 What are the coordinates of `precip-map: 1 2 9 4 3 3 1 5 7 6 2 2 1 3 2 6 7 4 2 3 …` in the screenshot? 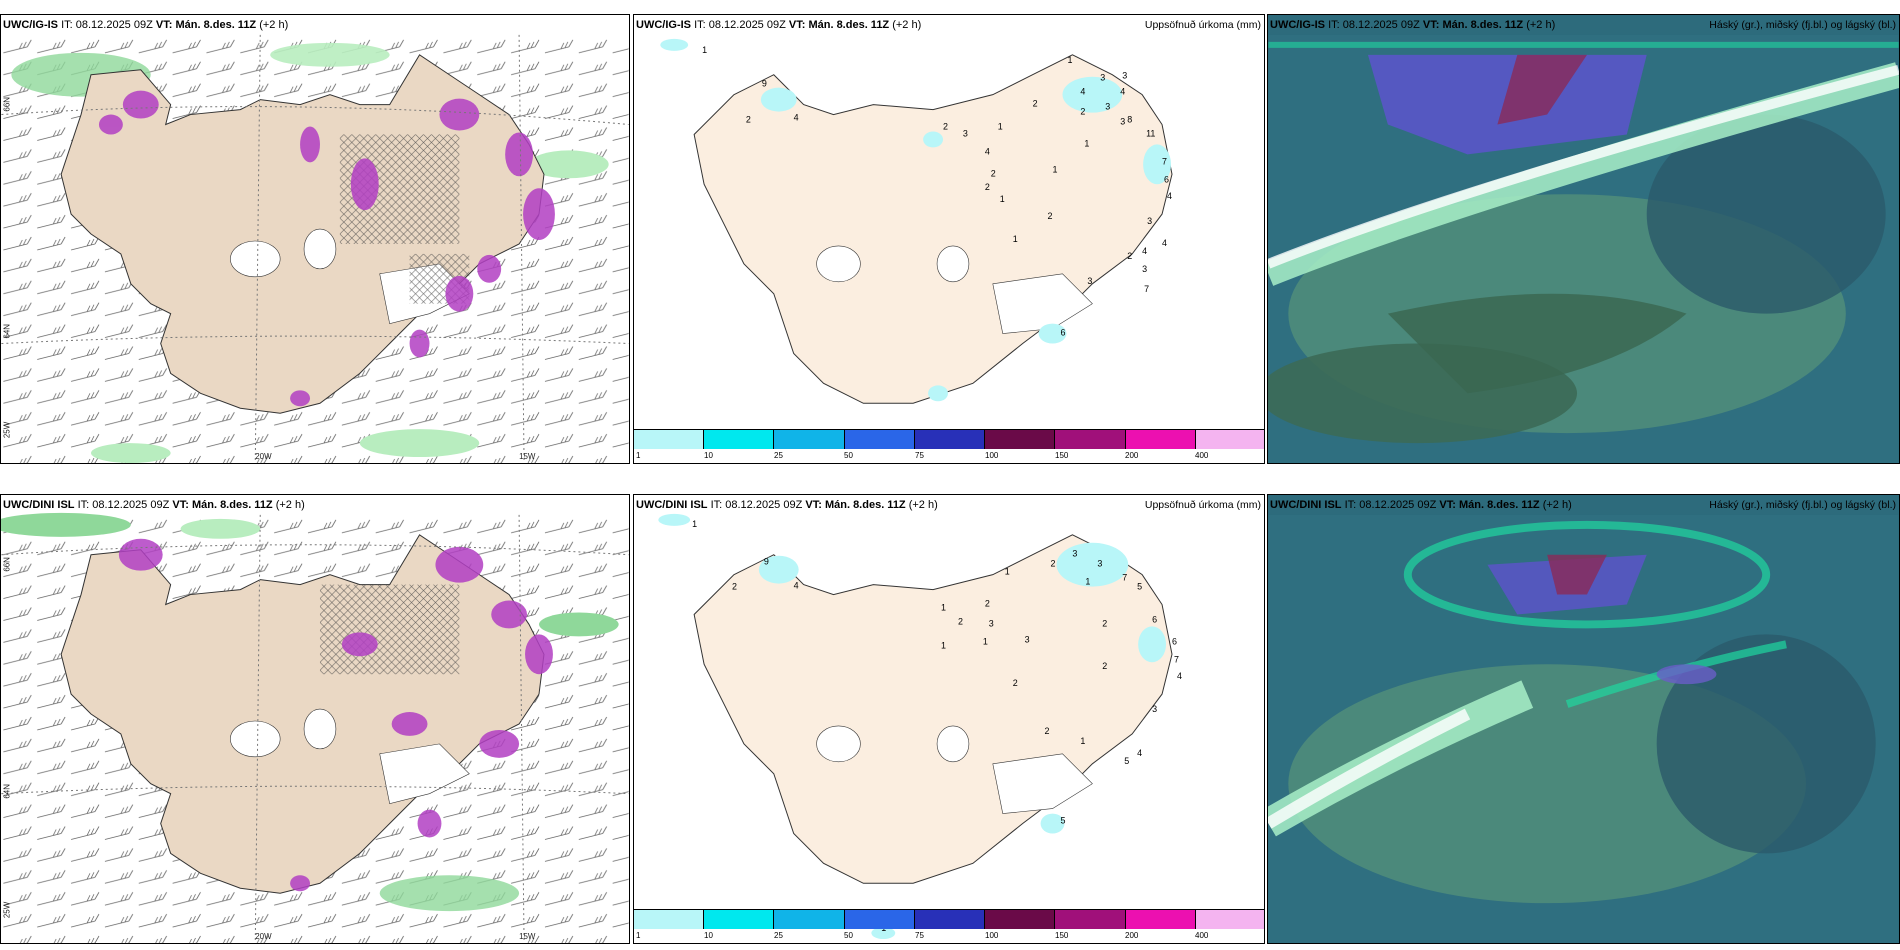 It's located at (920, 726).